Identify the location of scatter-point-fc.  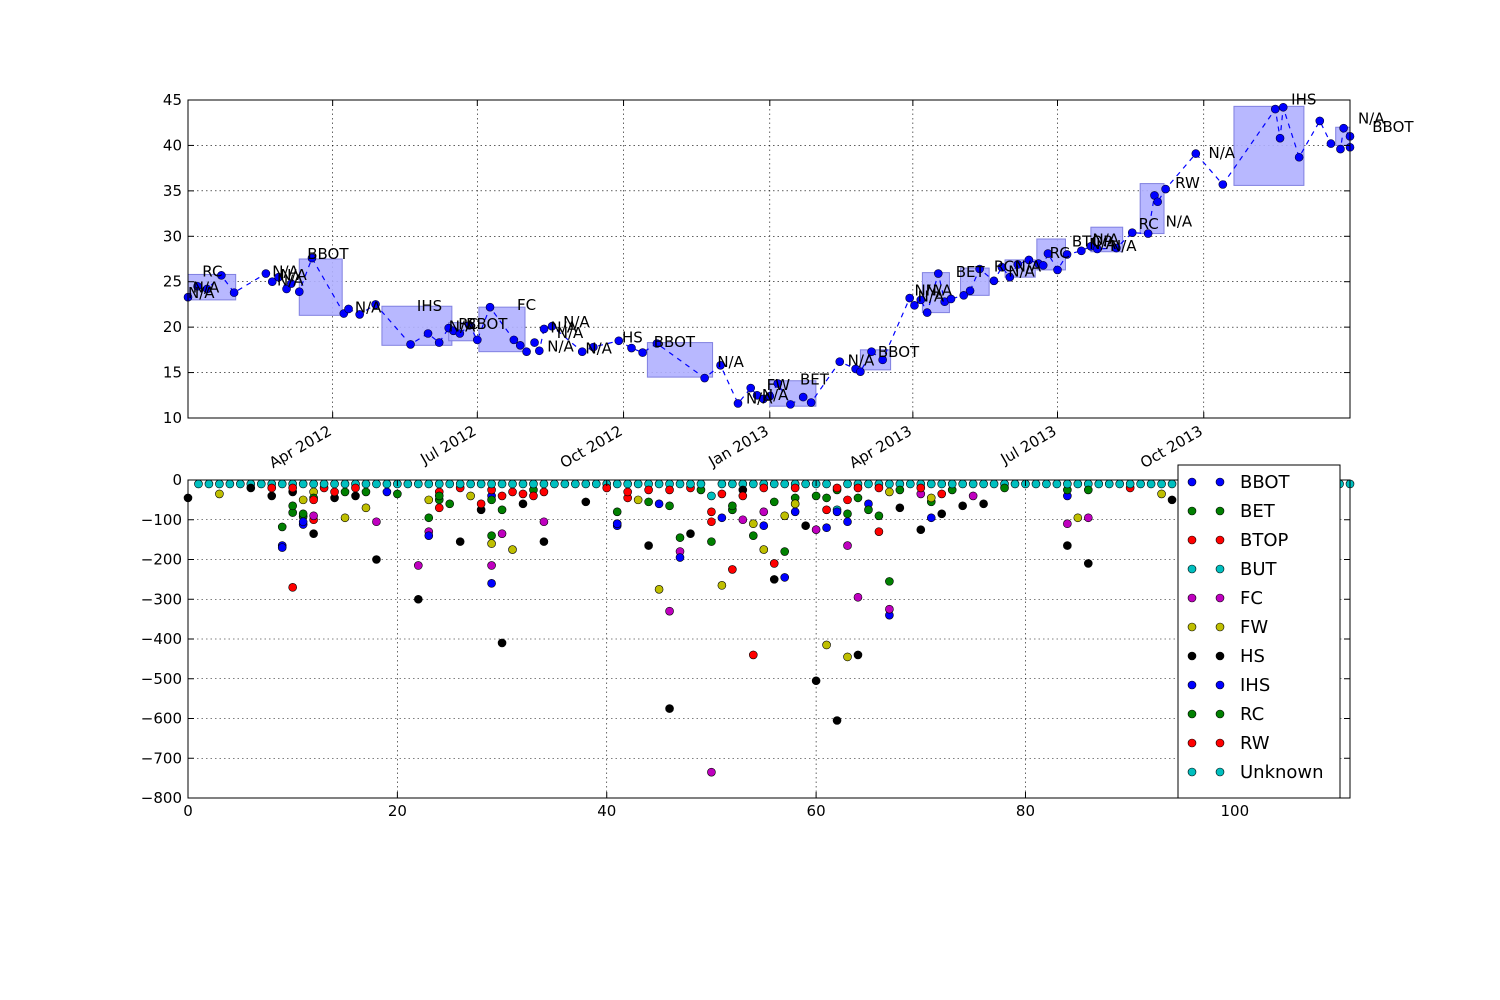
(544, 522).